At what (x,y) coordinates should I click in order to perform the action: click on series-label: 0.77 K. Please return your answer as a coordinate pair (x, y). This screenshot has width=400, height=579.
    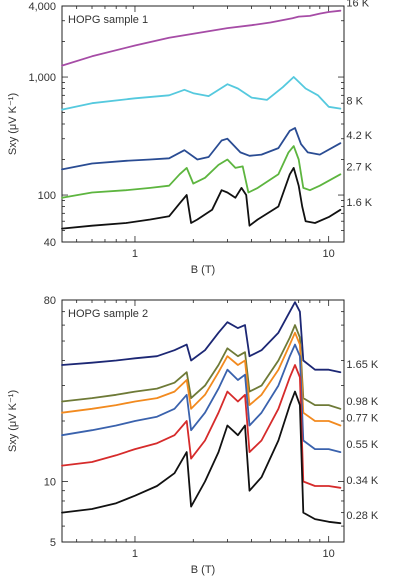
    Looking at the image, I should click on (362, 418).